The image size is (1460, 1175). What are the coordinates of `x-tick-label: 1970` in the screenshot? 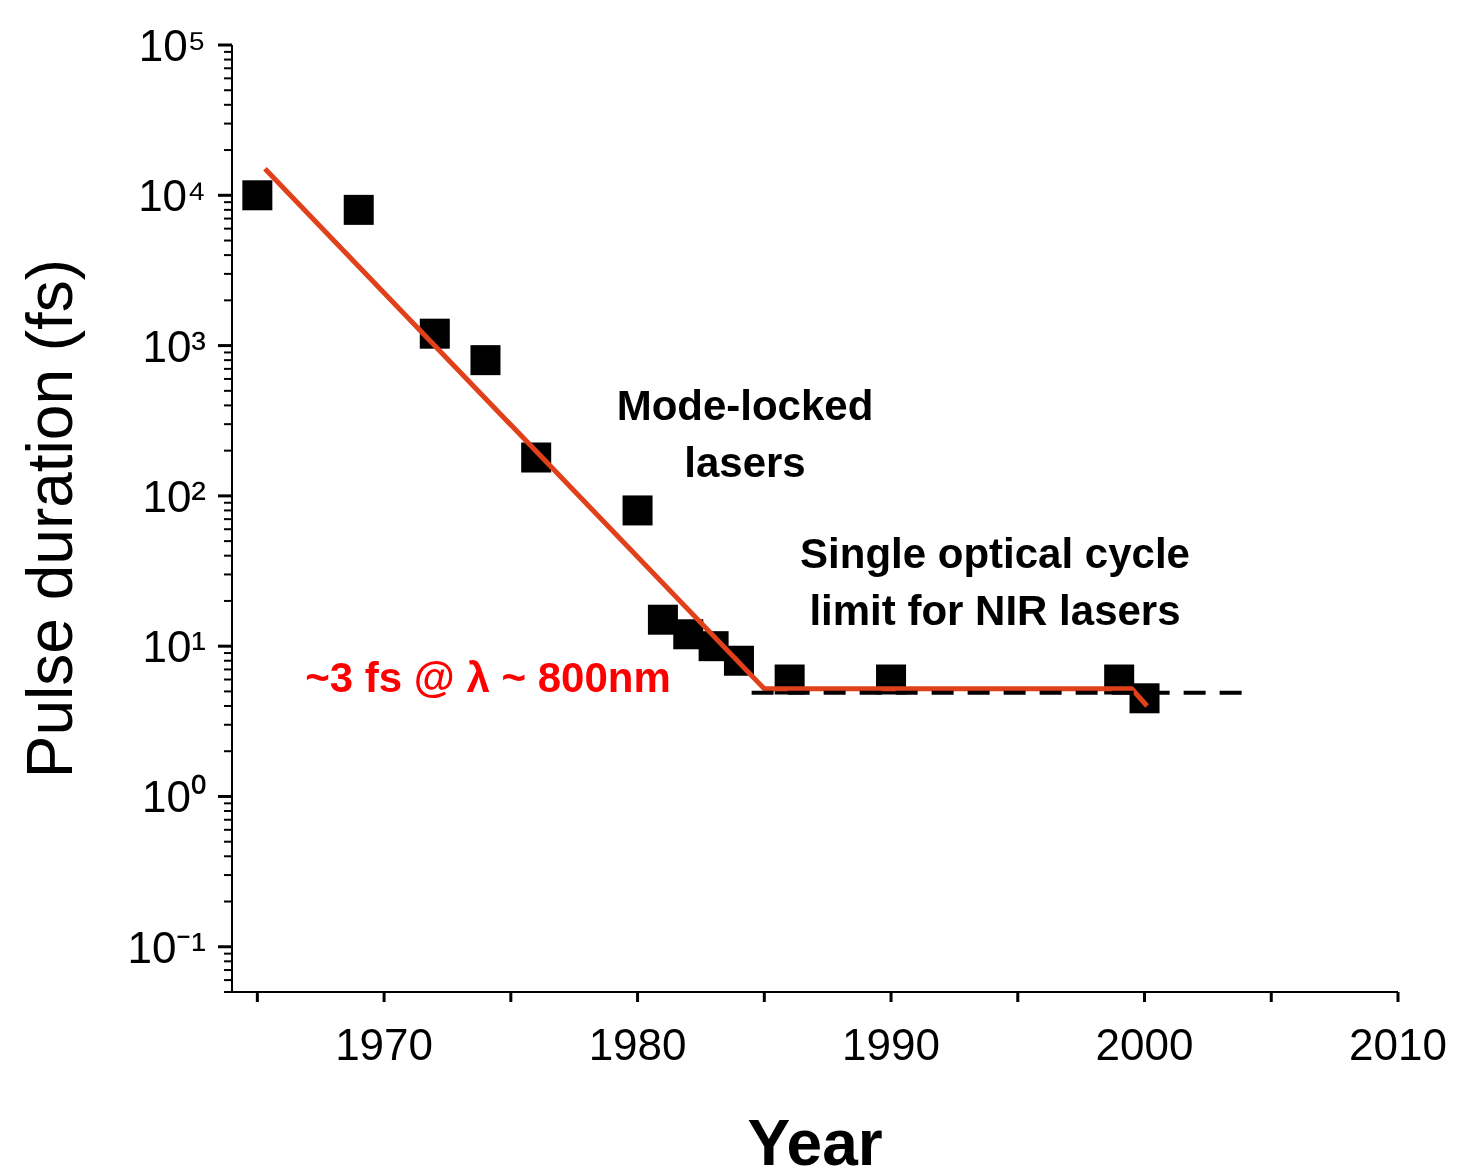 It's located at (384, 1044).